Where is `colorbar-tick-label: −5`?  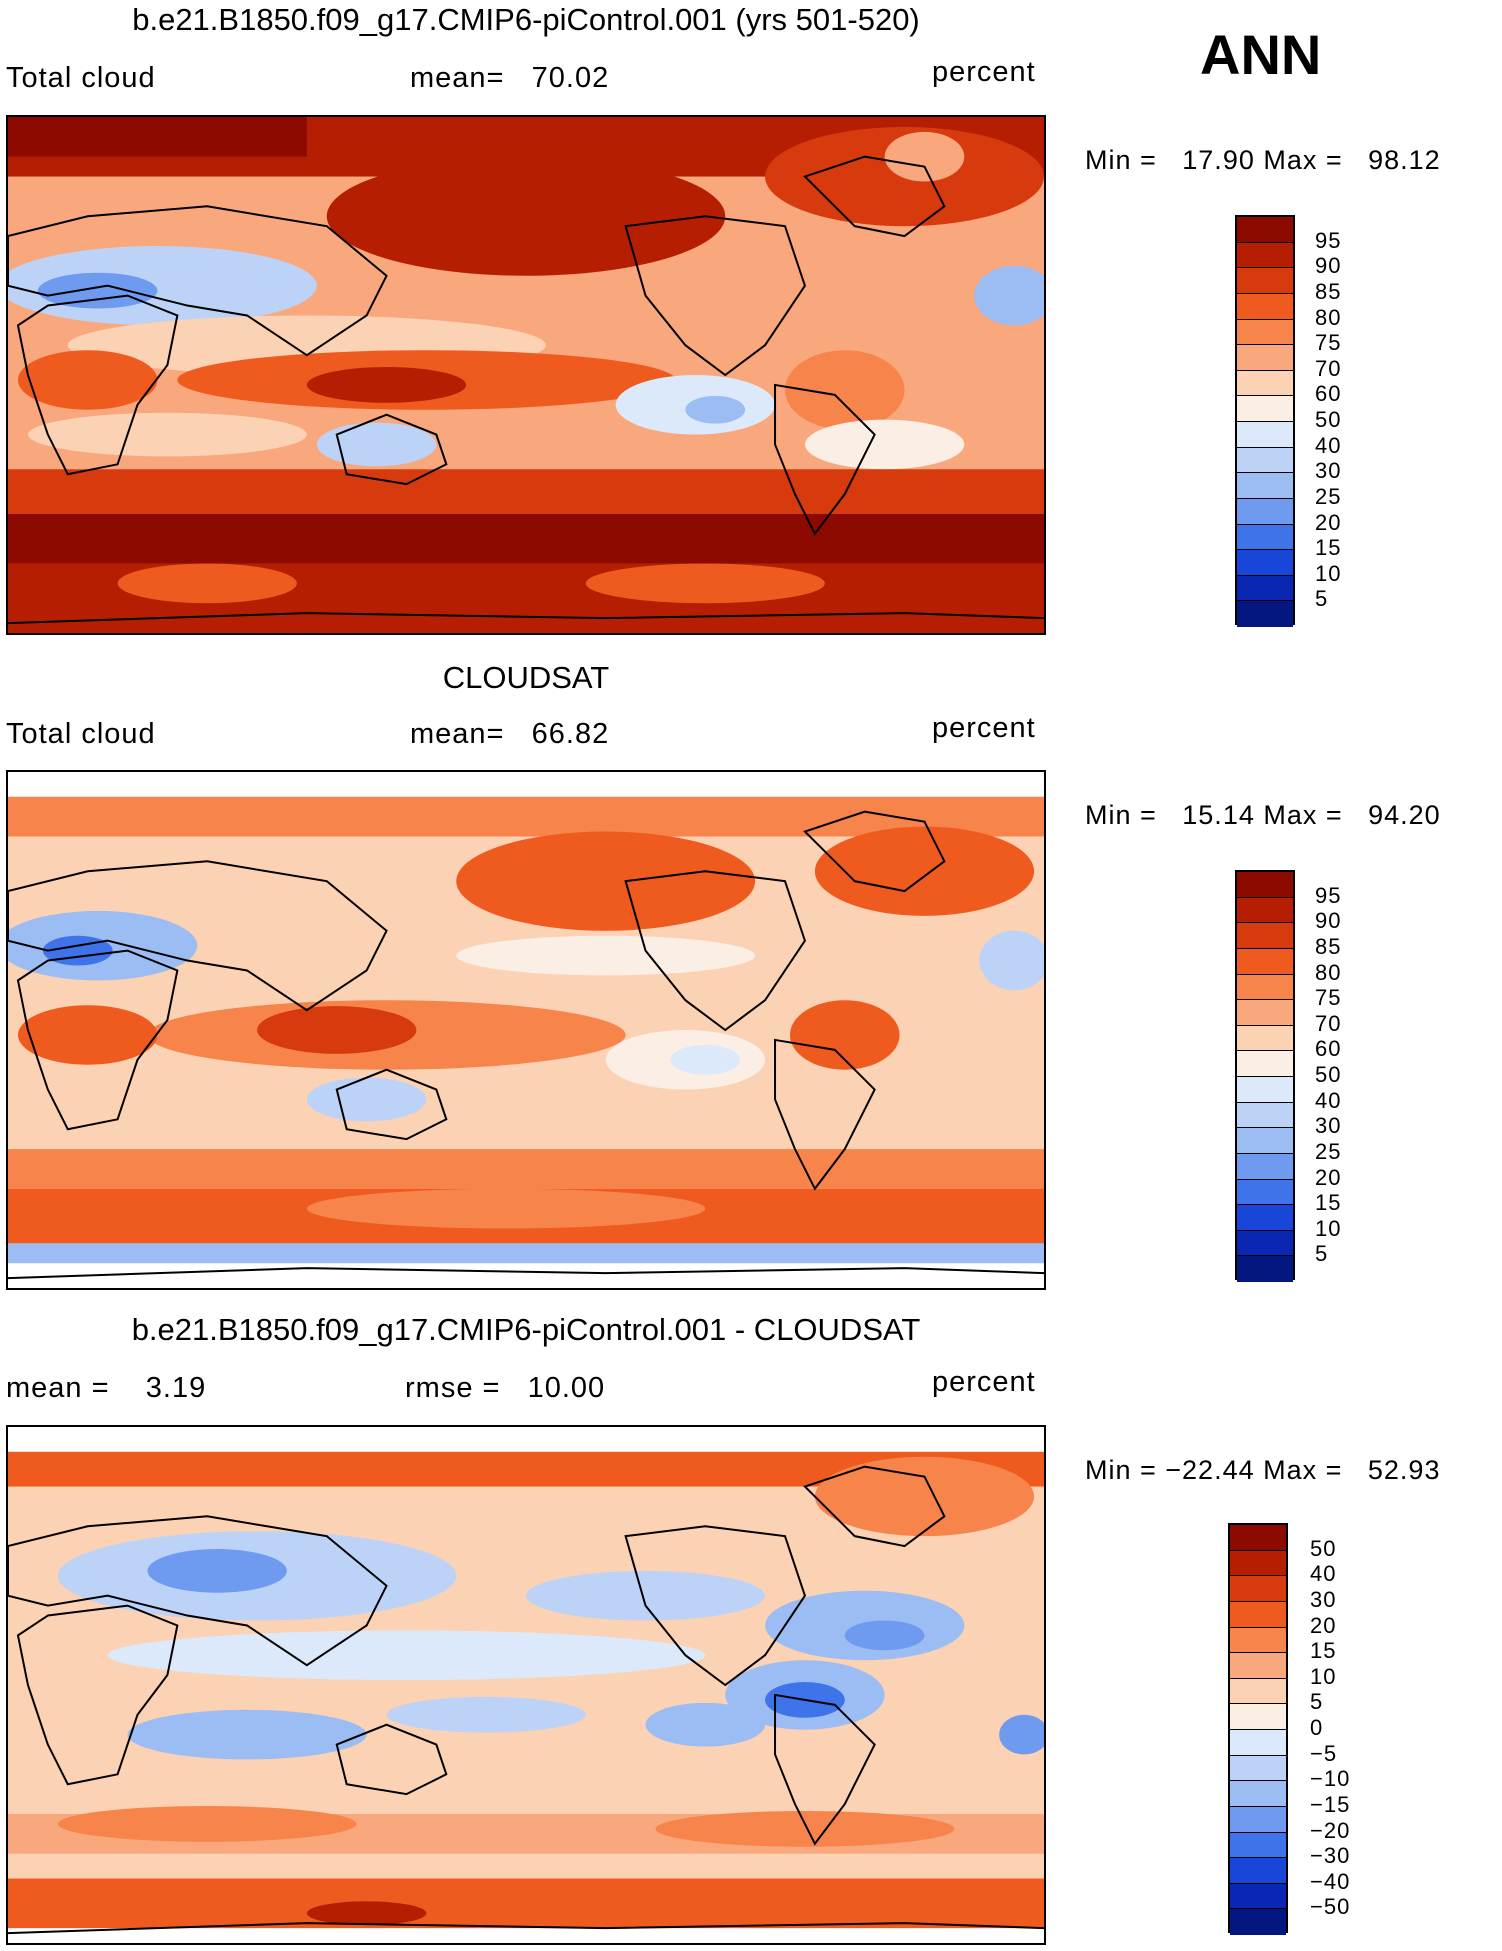
colorbar-tick-label: −5 is located at coordinates (1324, 1753).